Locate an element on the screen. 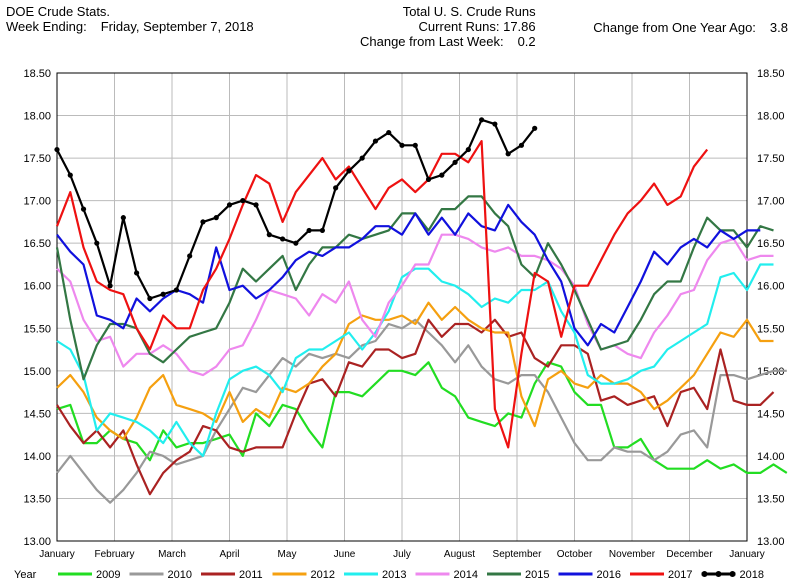 Image resolution: width=800 pixels, height=584 pixels. year-change-value: 3.8 is located at coordinates (778, 27).